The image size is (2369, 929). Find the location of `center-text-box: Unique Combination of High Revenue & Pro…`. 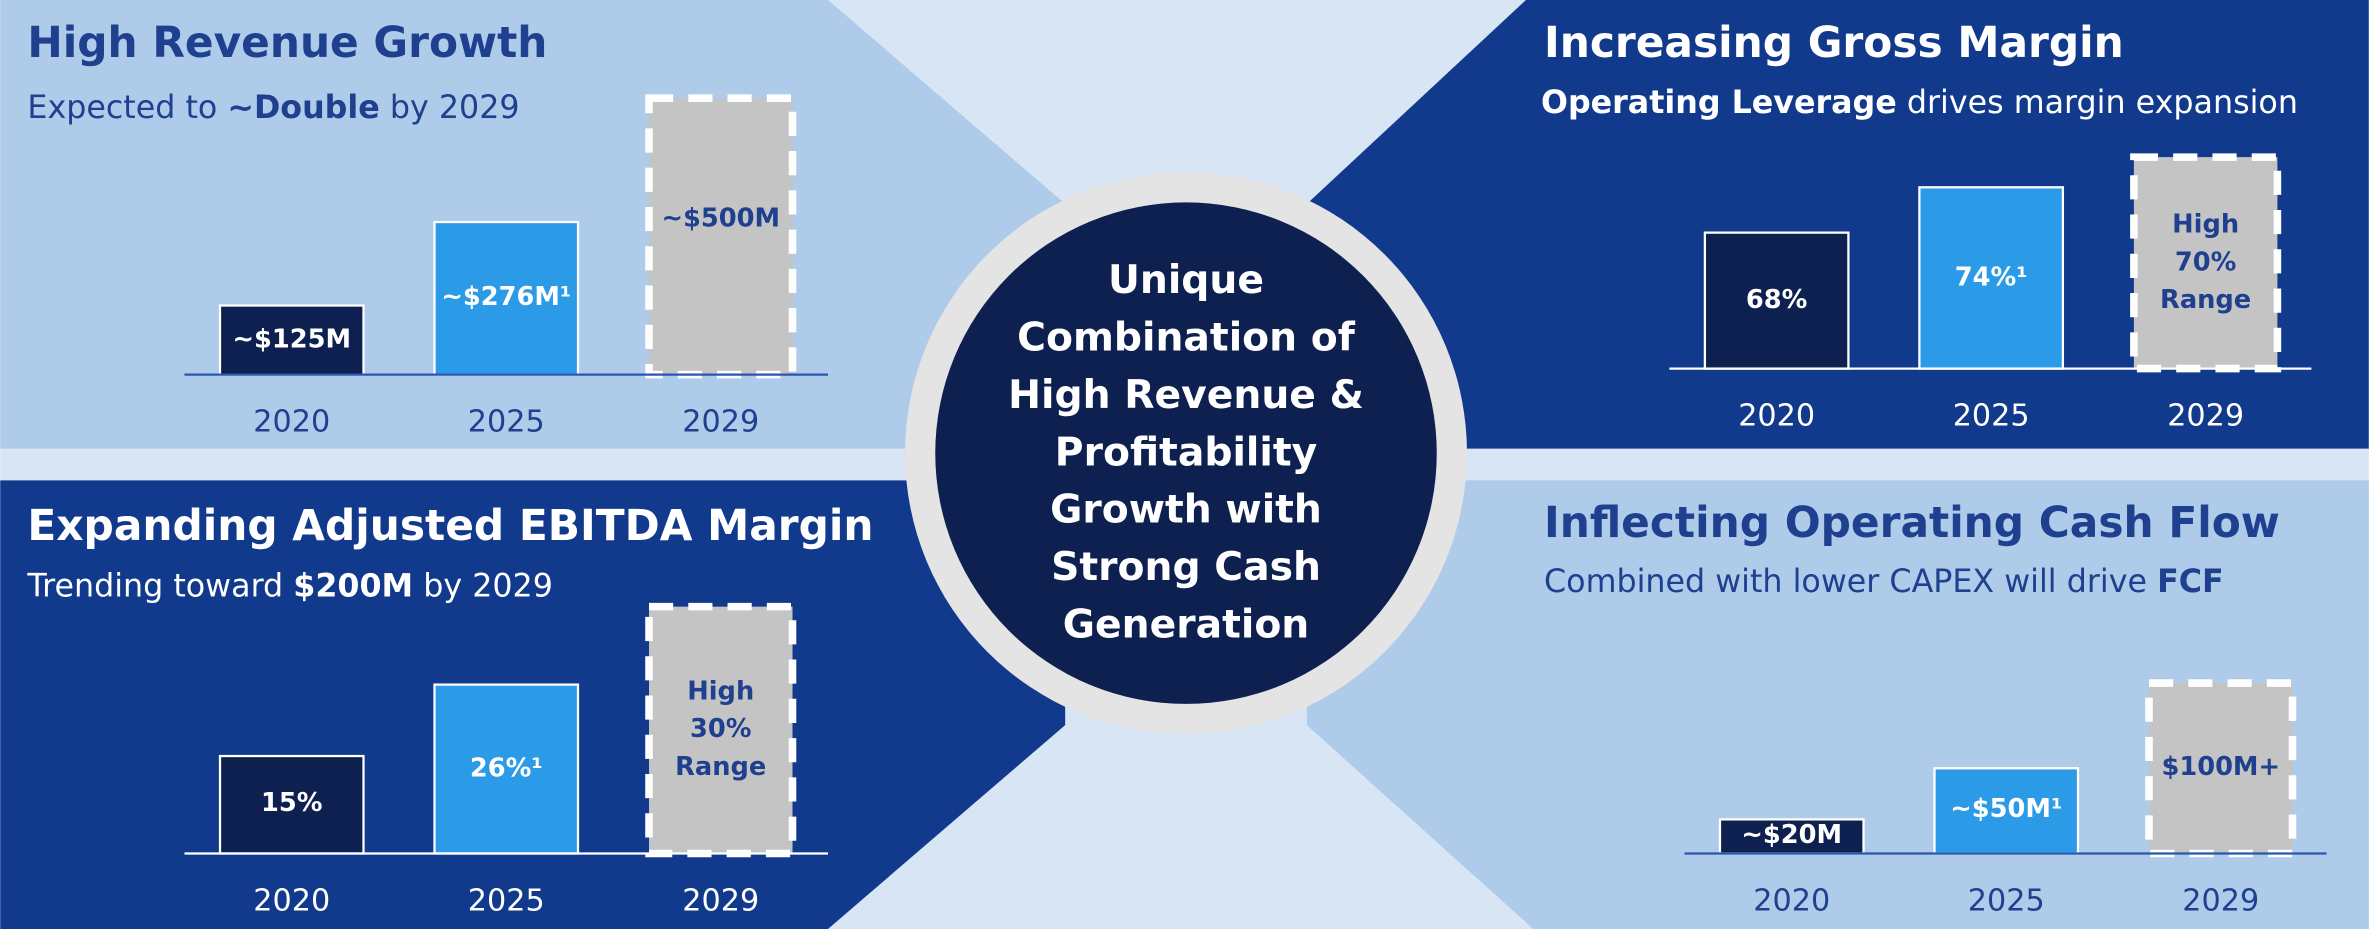

center-text-box: Unique Combination of High Revenue & Pro… is located at coordinates (1186, 453).